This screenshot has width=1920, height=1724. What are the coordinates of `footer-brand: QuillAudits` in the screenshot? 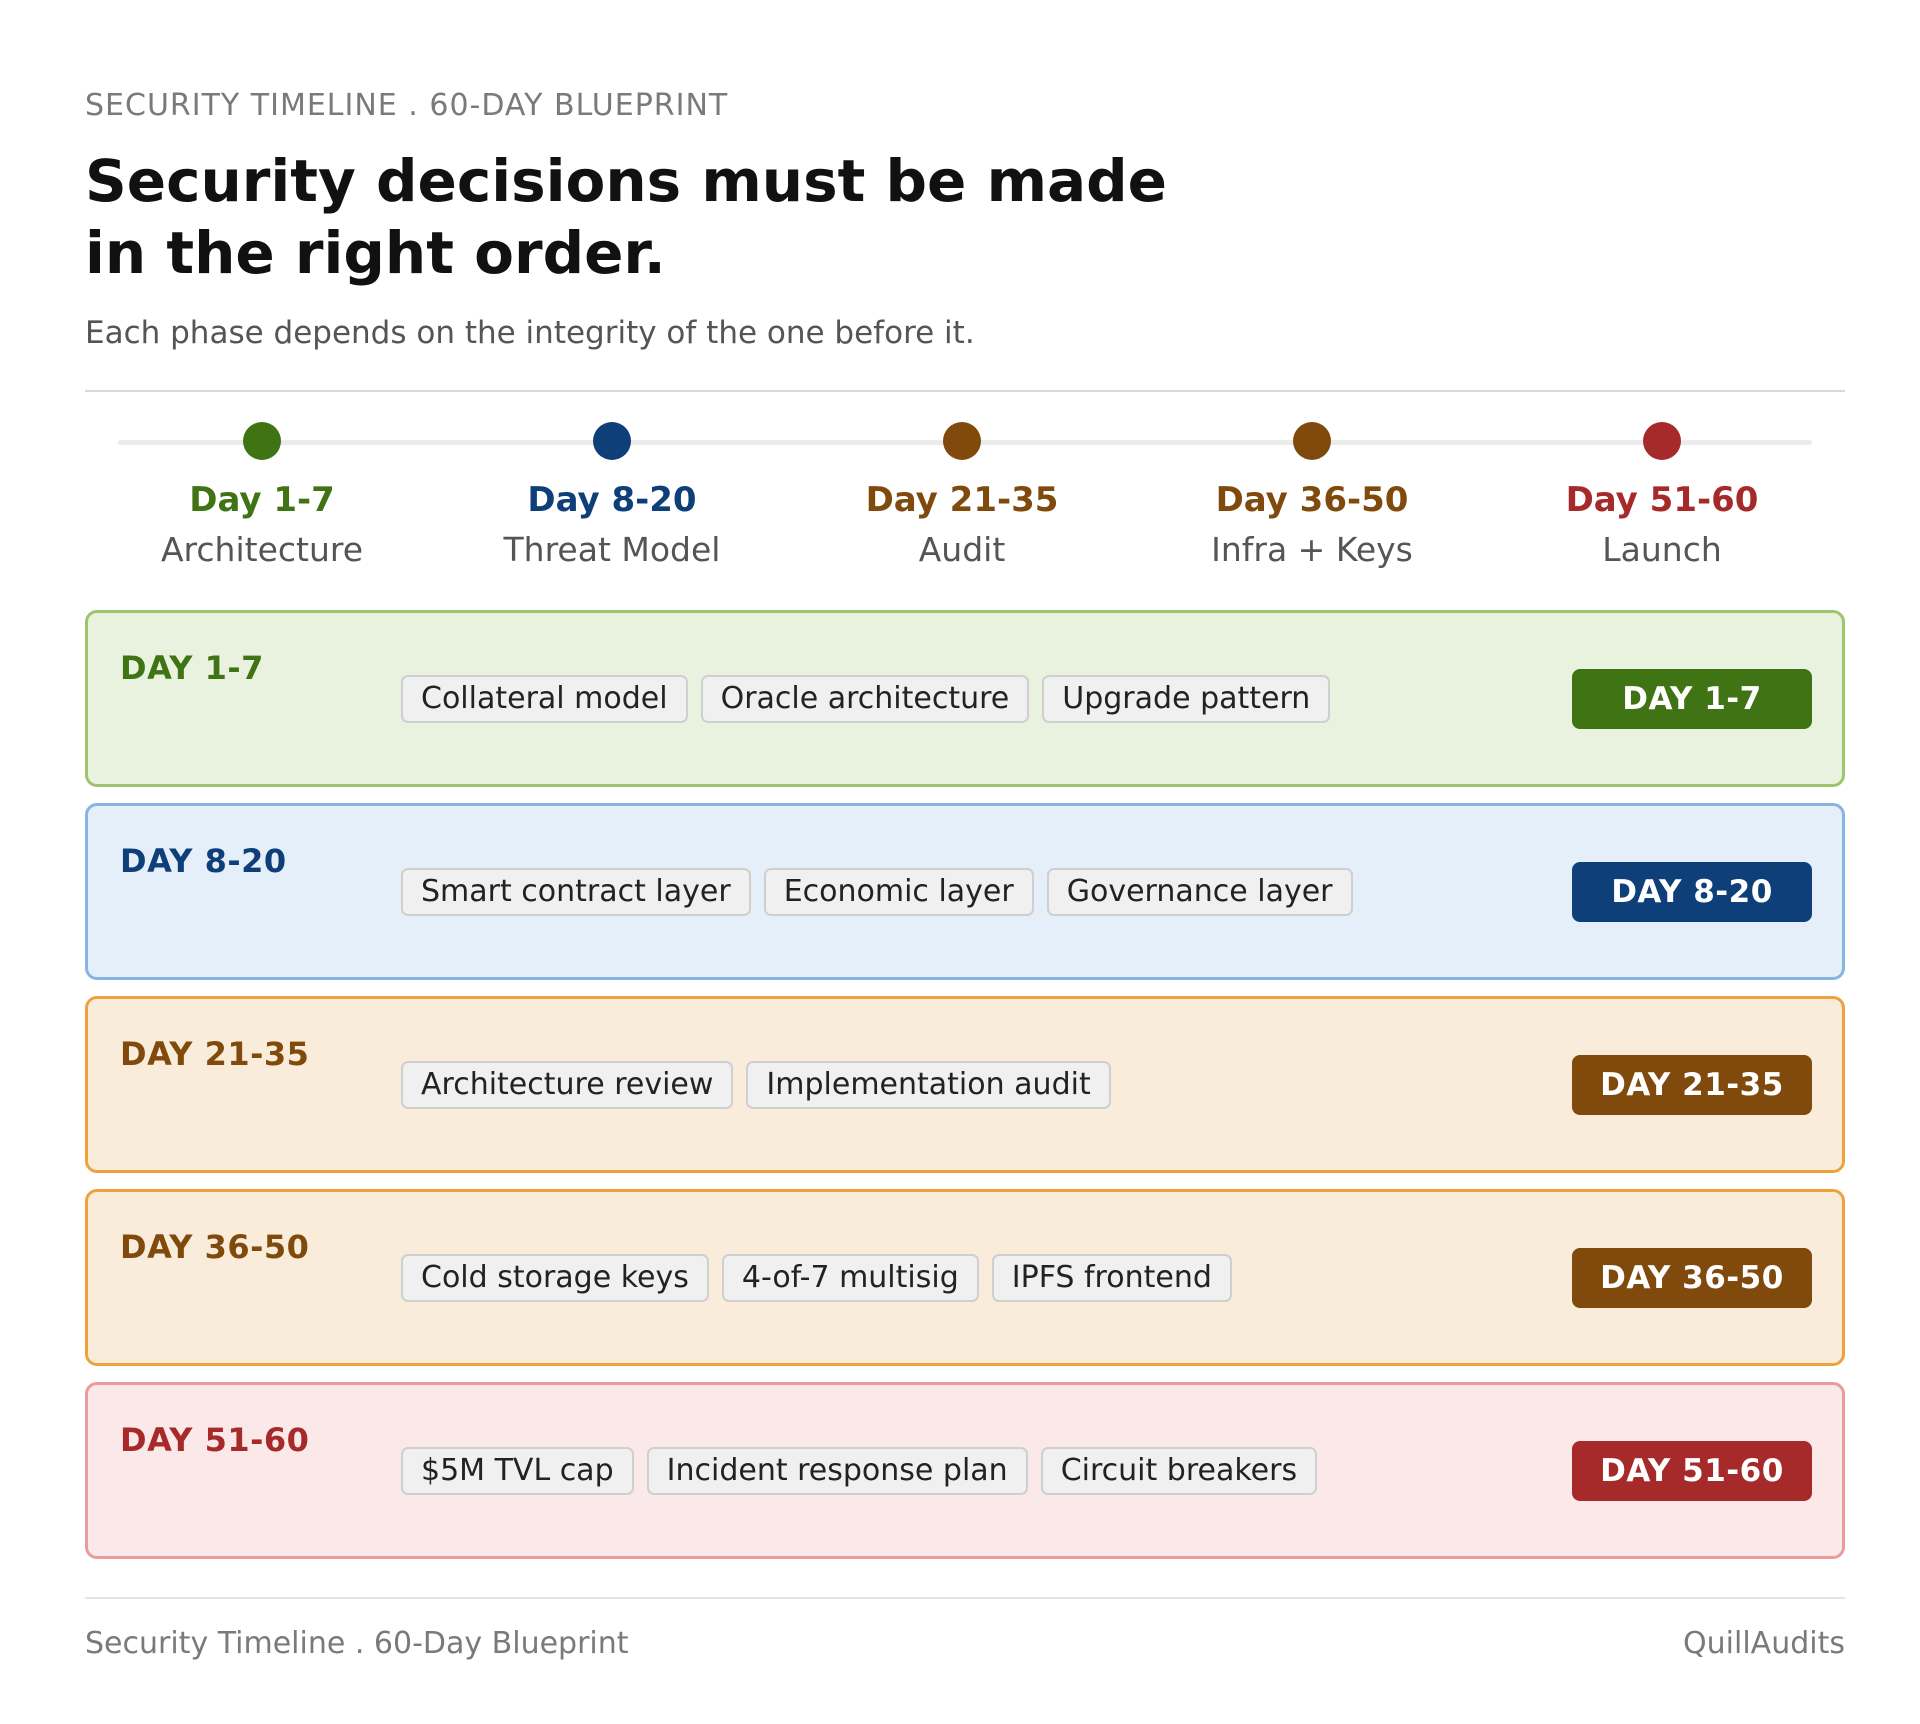 It's located at (1764, 1643).